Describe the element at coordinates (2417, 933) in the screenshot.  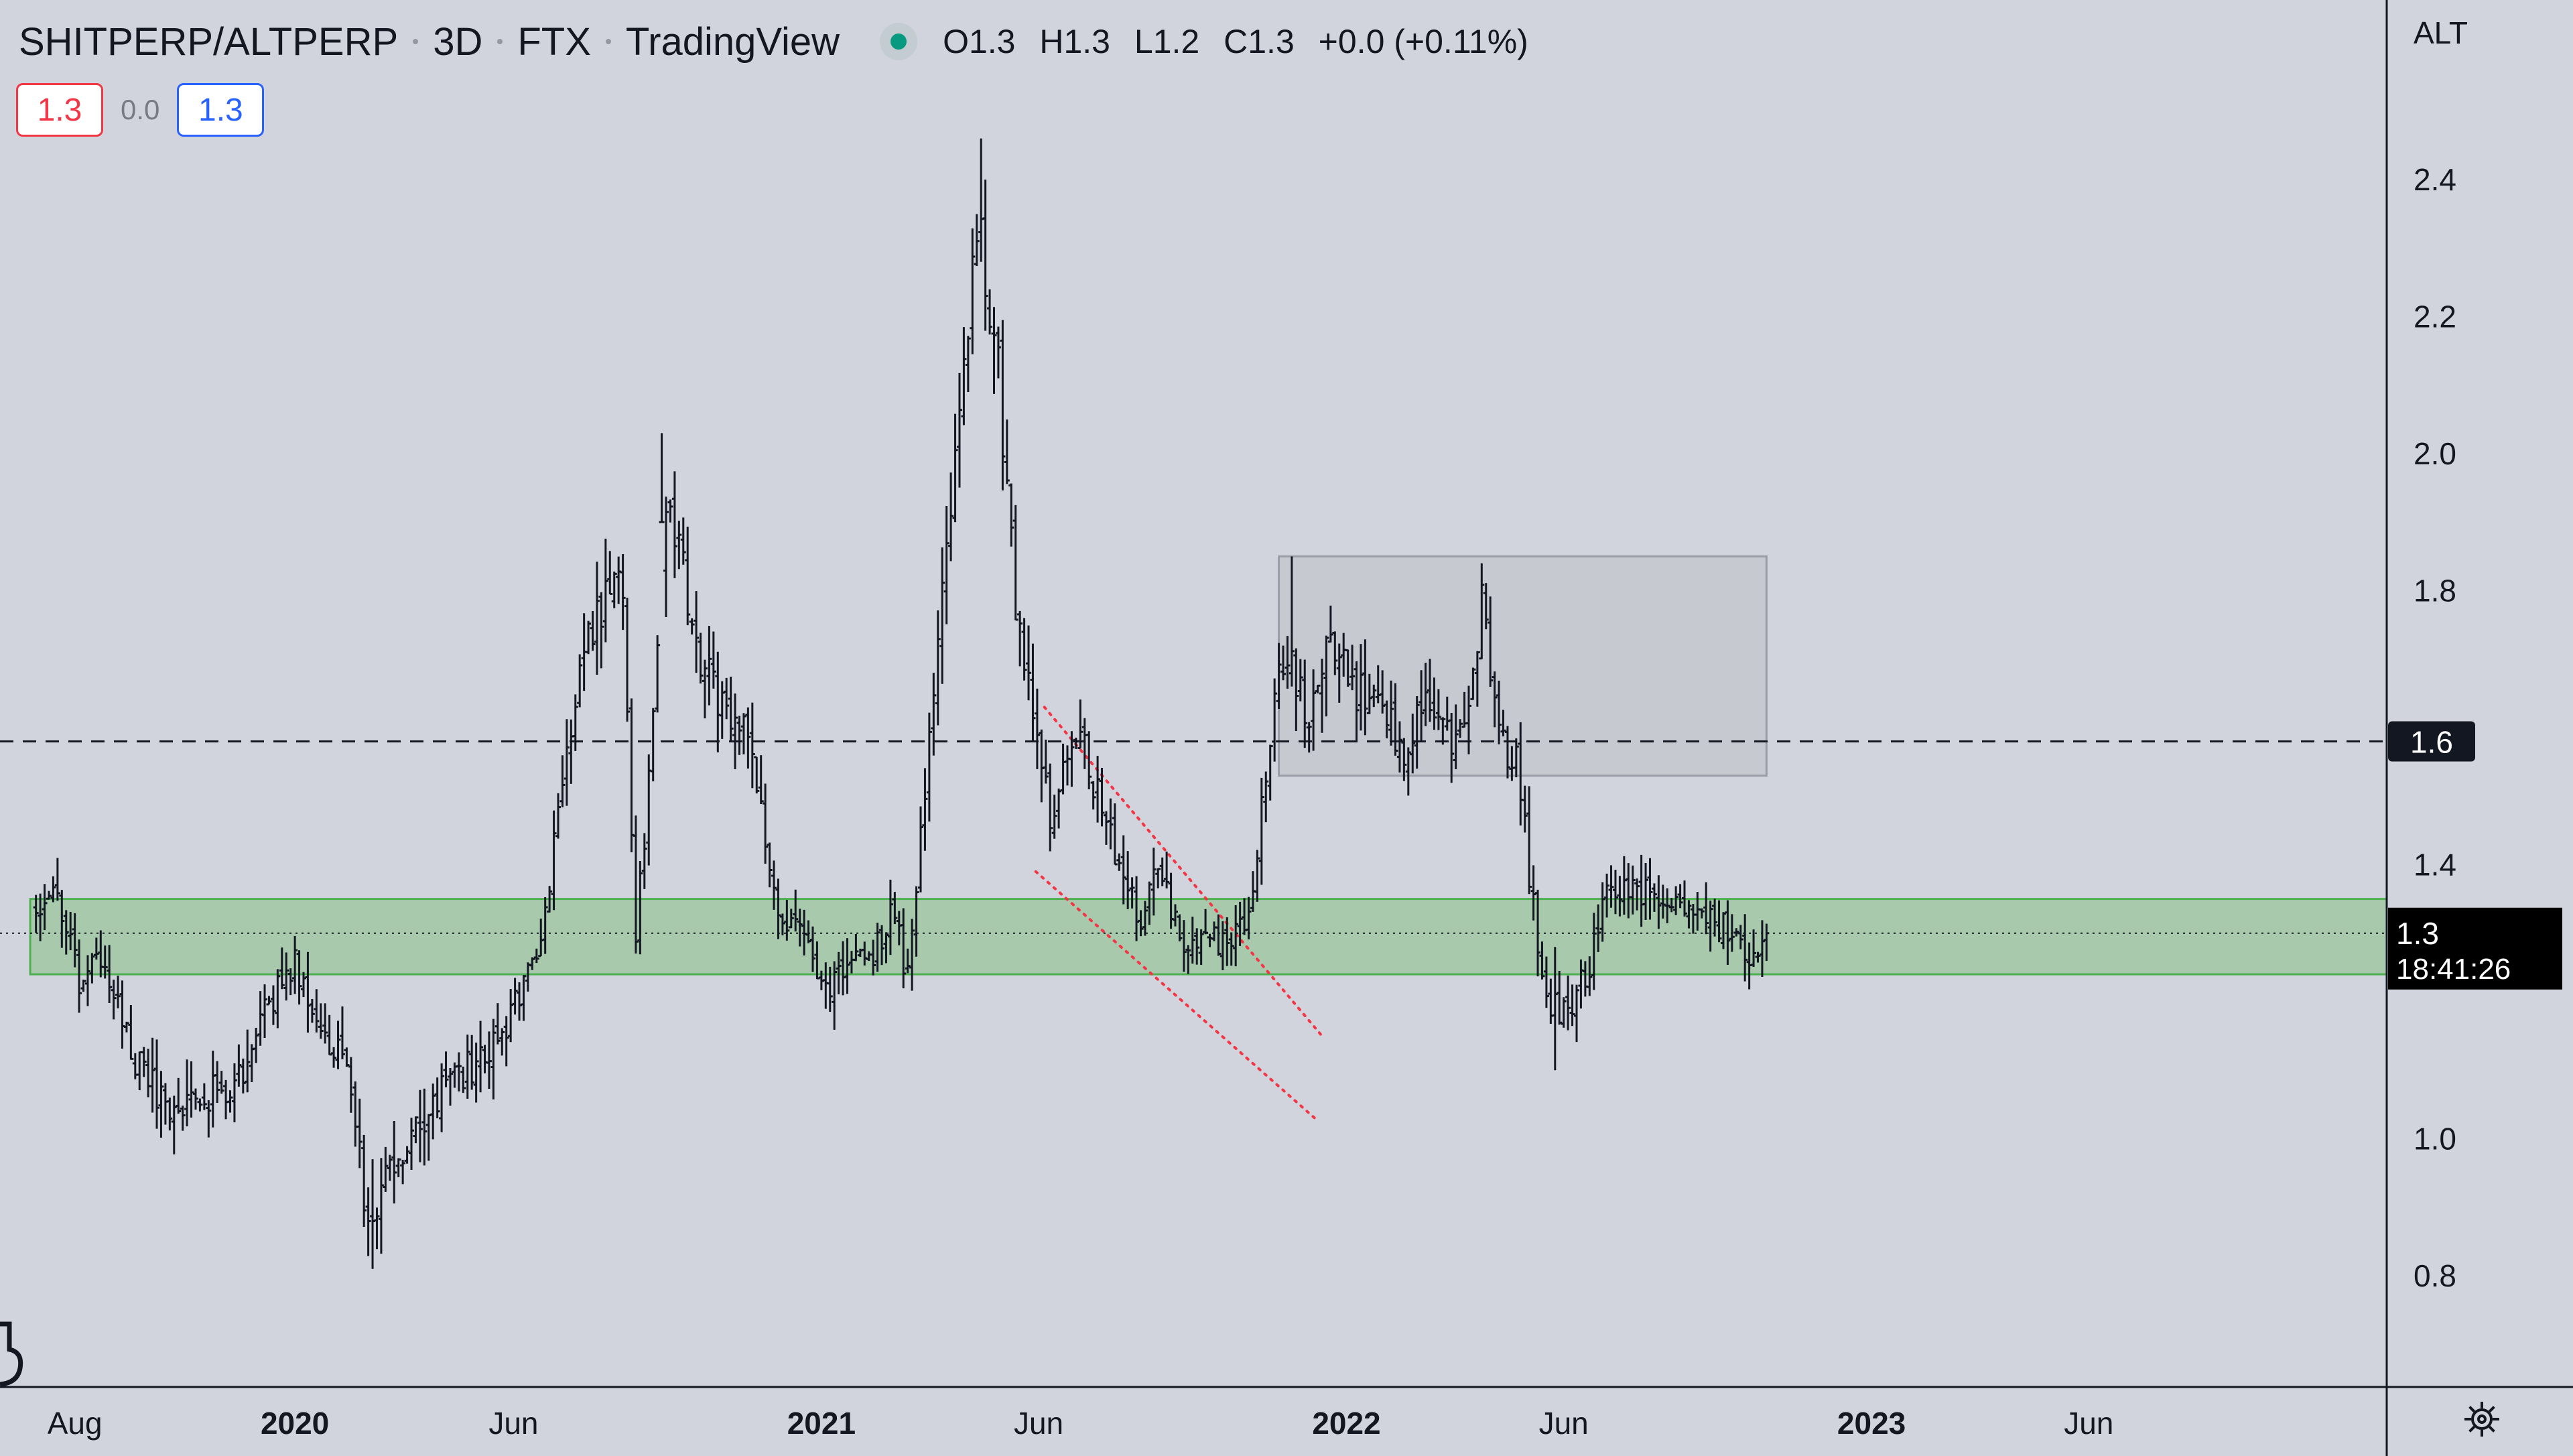
I see `current-price-label: 1.3` at that location.